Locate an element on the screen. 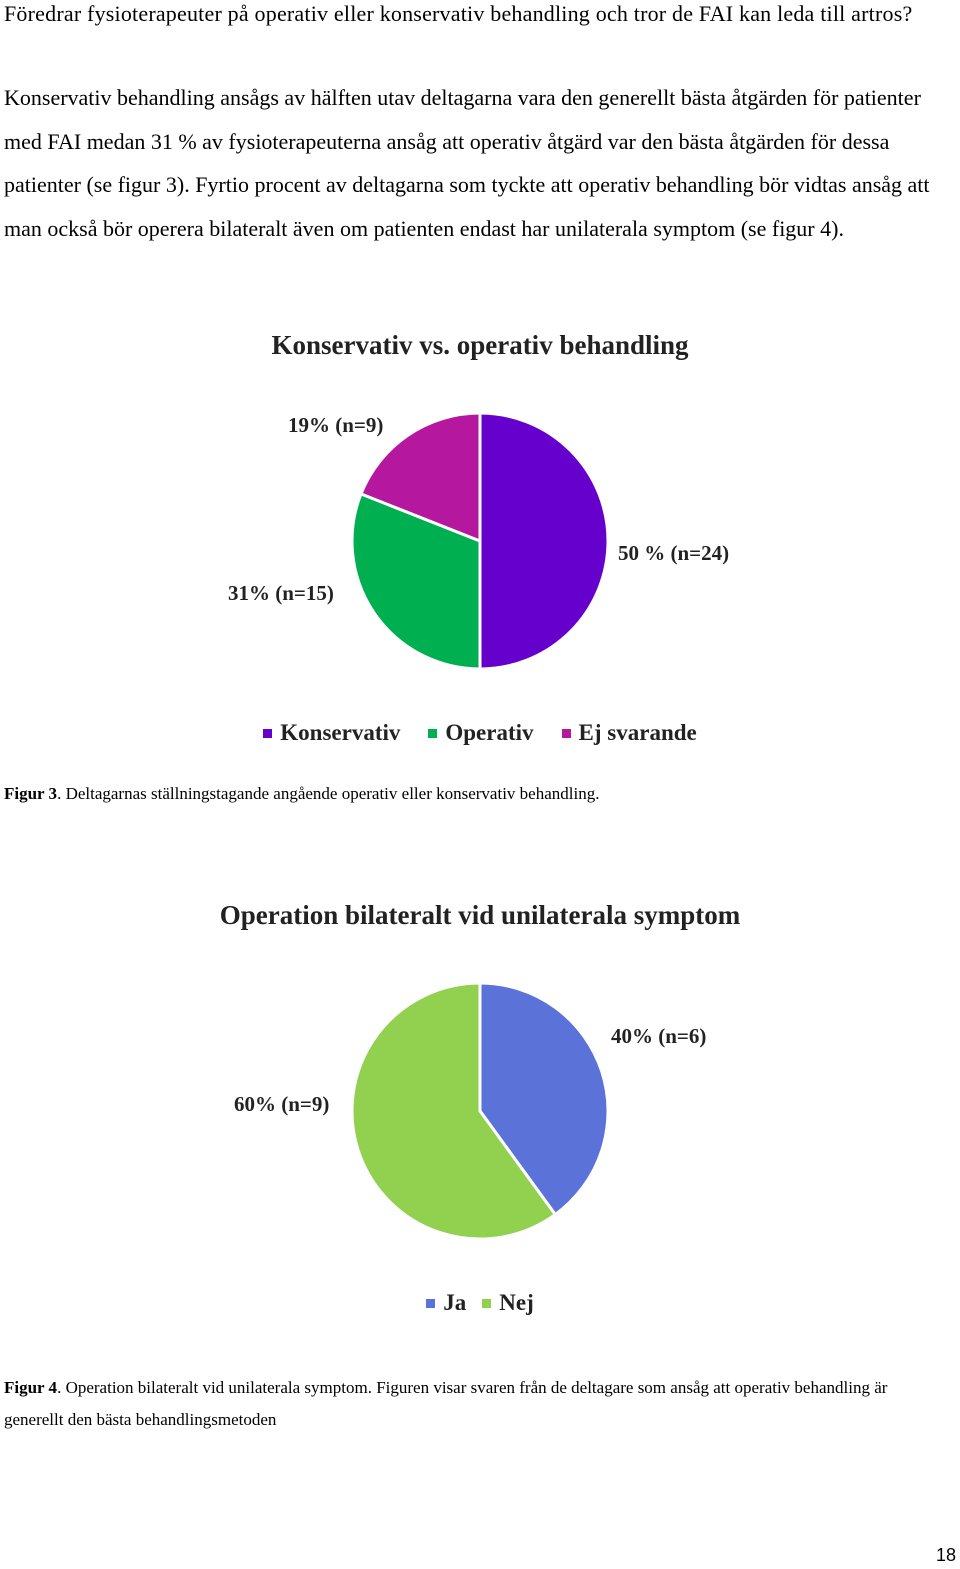 Image resolution: width=960 pixels, height=1569 pixels. legend-swatch-ej-svarande is located at coordinates (566, 733).